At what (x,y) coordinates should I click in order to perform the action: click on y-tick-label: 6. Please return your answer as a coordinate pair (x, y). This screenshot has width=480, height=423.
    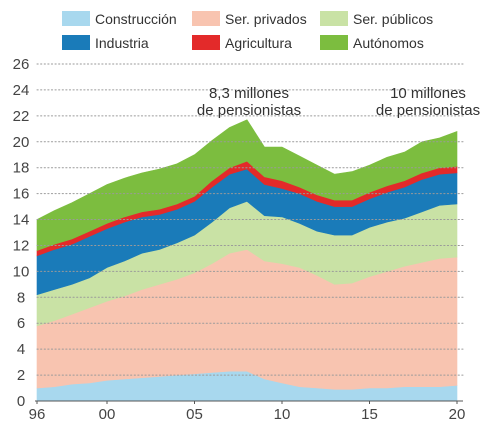
    Looking at the image, I should click on (21, 323).